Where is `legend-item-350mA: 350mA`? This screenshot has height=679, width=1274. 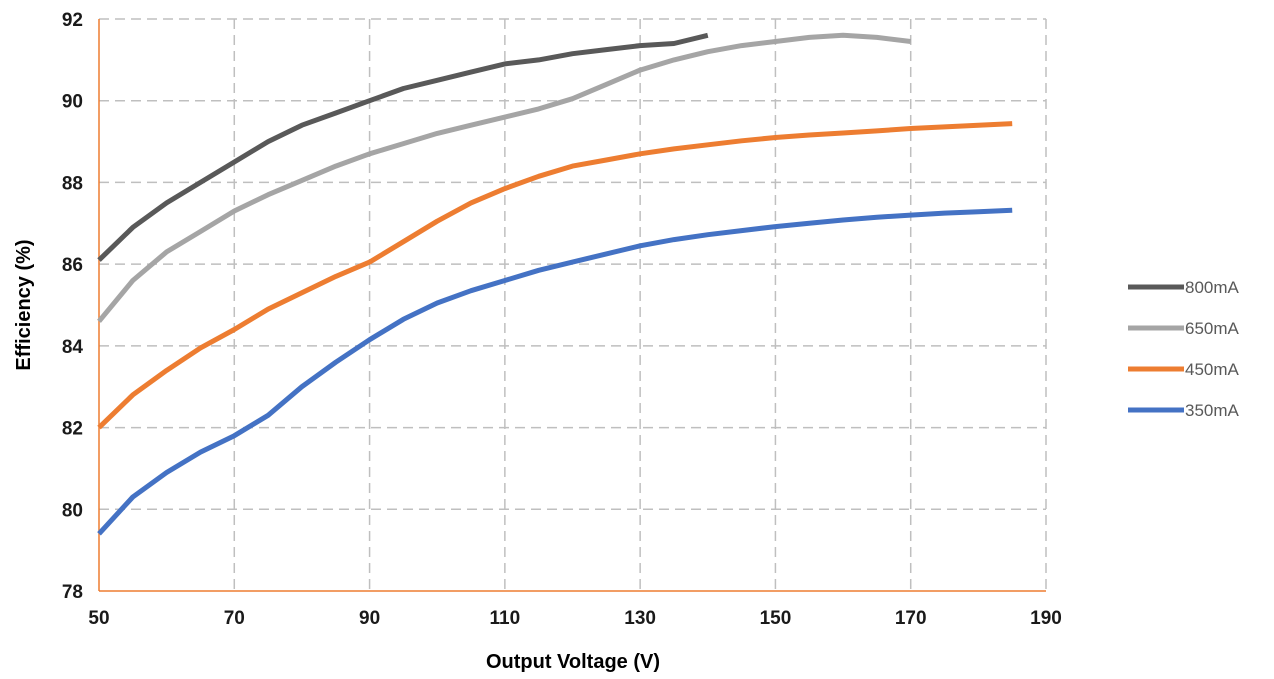
legend-item-350mA: 350mA is located at coordinates (1184, 410).